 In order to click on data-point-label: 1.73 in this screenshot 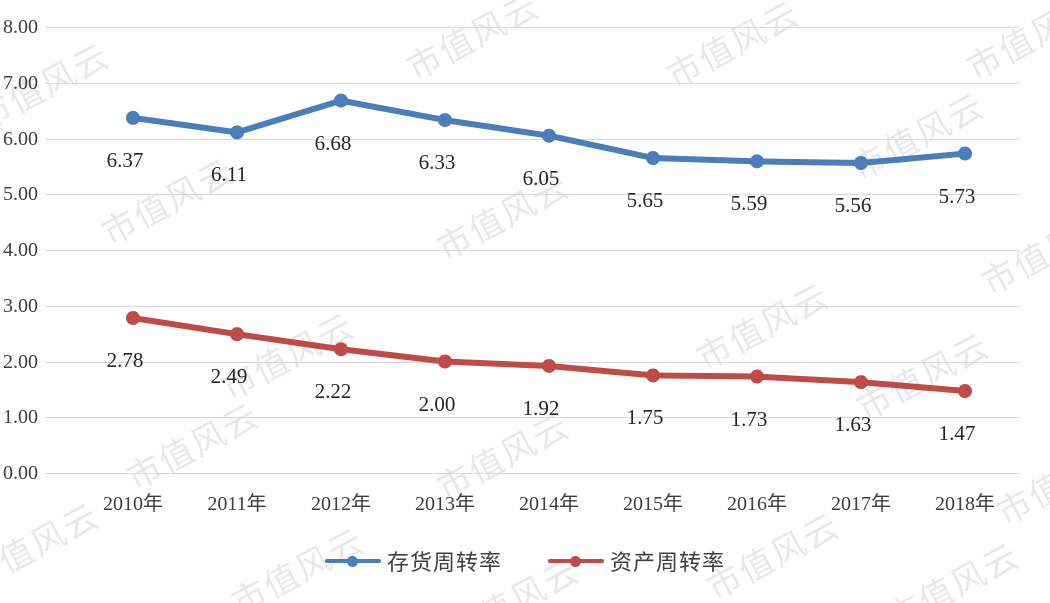, I will do `click(749, 418)`.